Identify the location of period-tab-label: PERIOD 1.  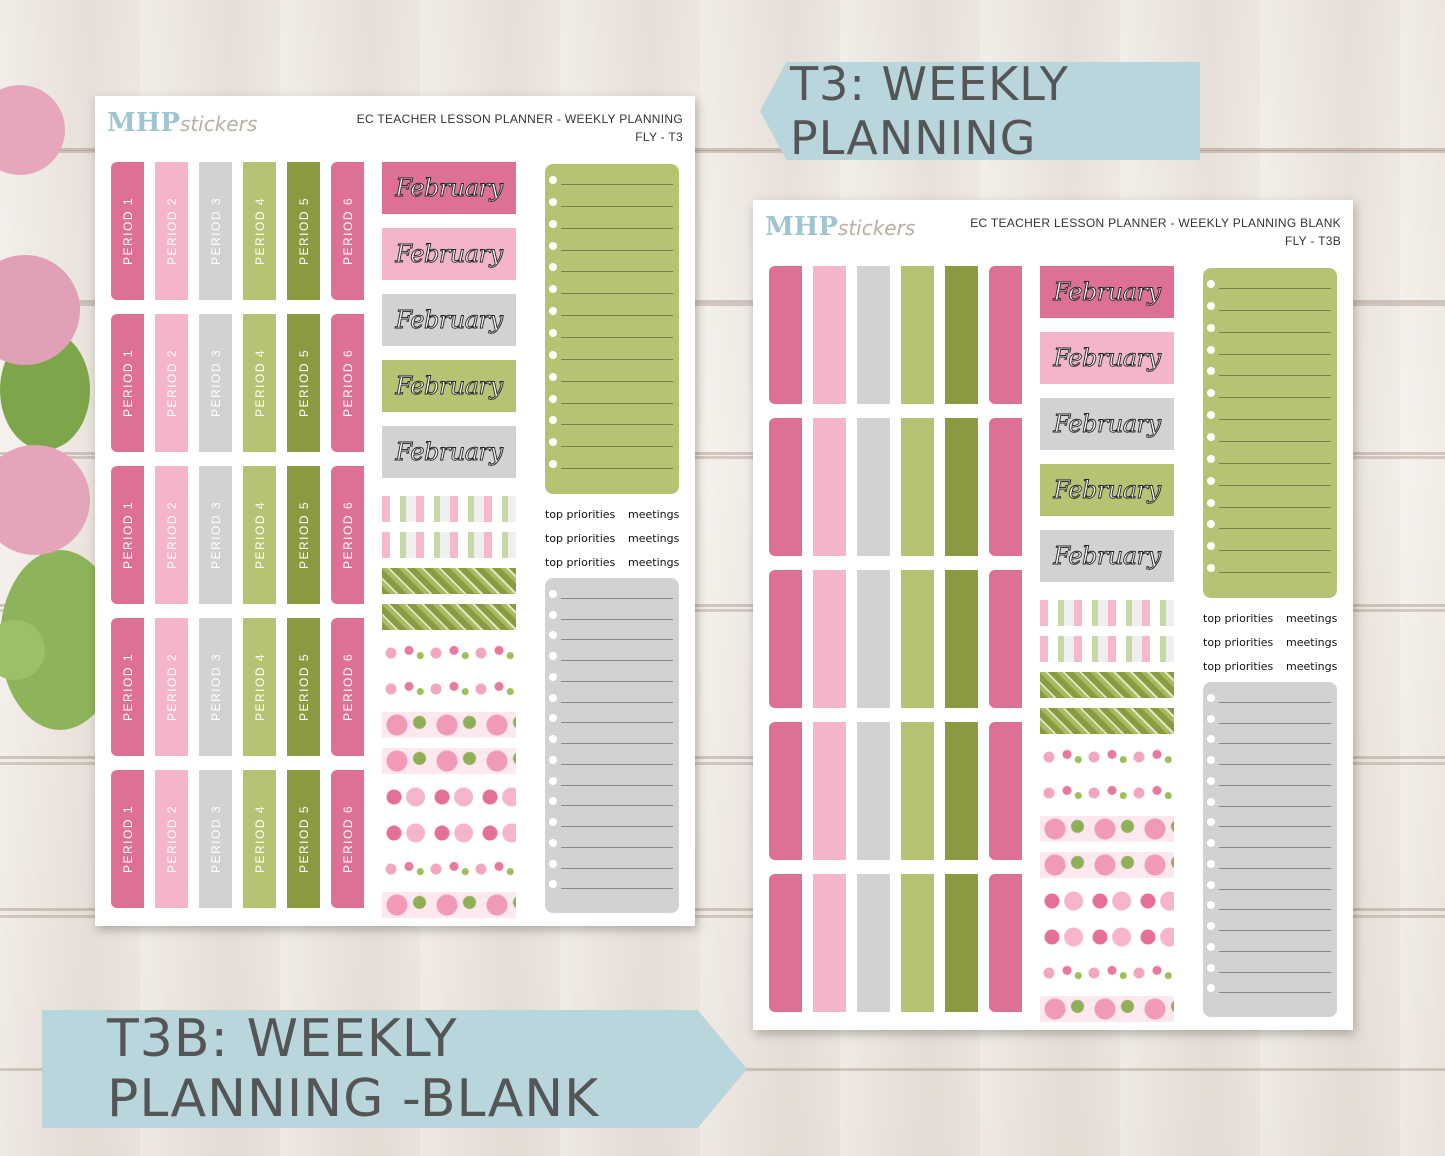
(127, 231).